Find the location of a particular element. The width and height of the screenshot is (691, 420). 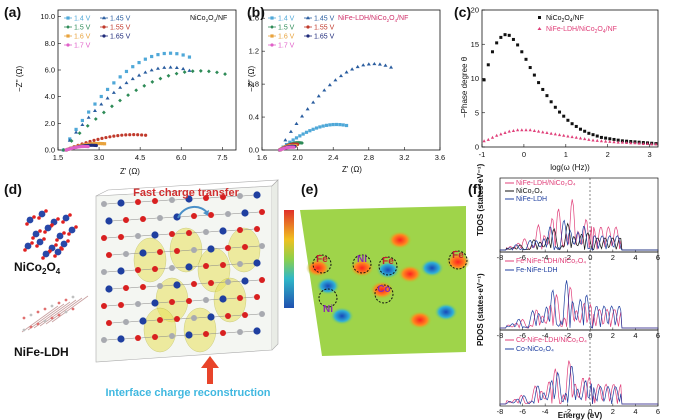

pdos-curve is located at coordinates (579, 385).